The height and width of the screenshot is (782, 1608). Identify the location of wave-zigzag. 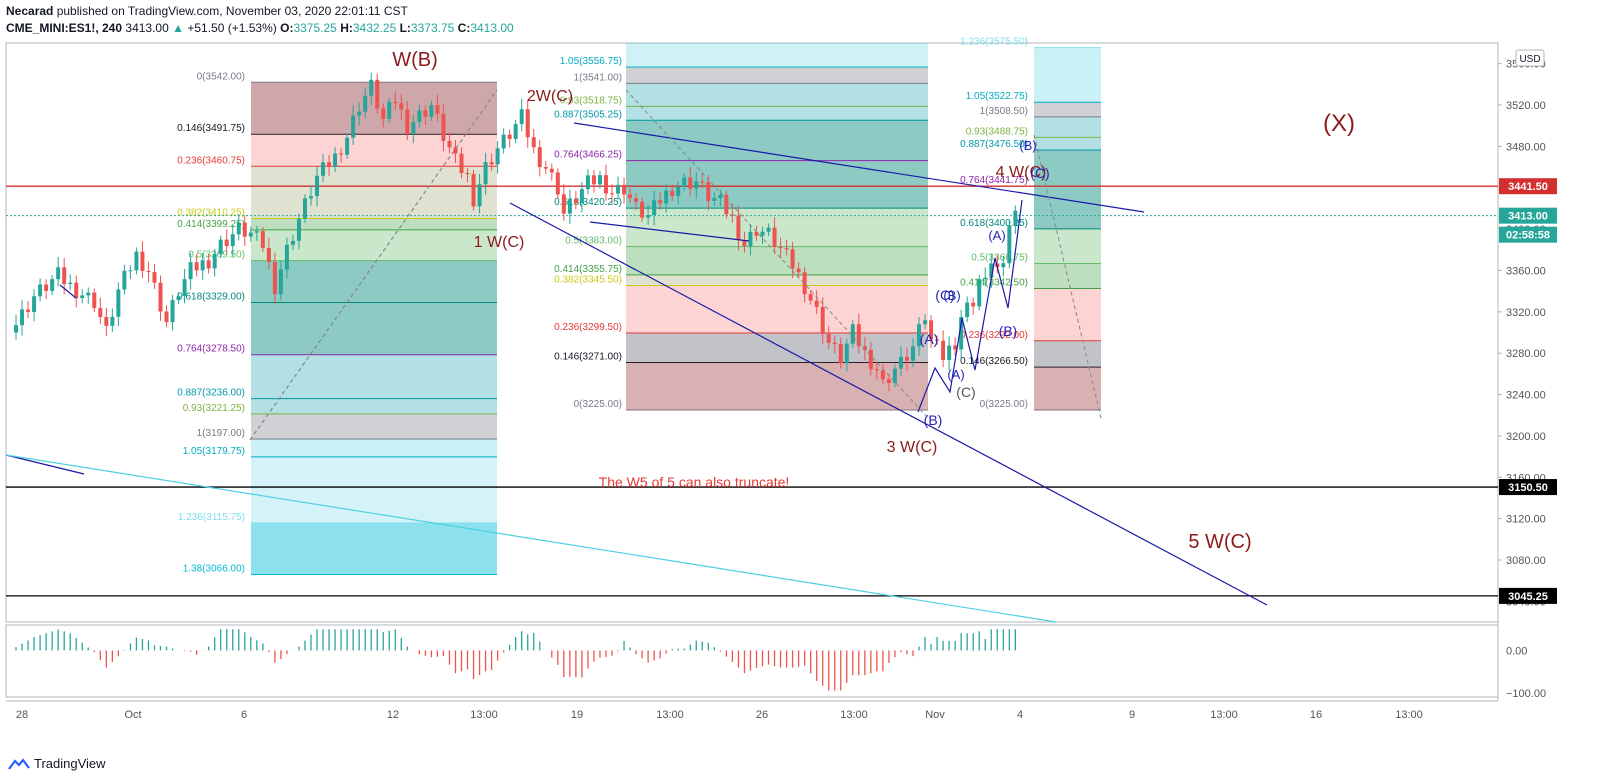
(970, 306).